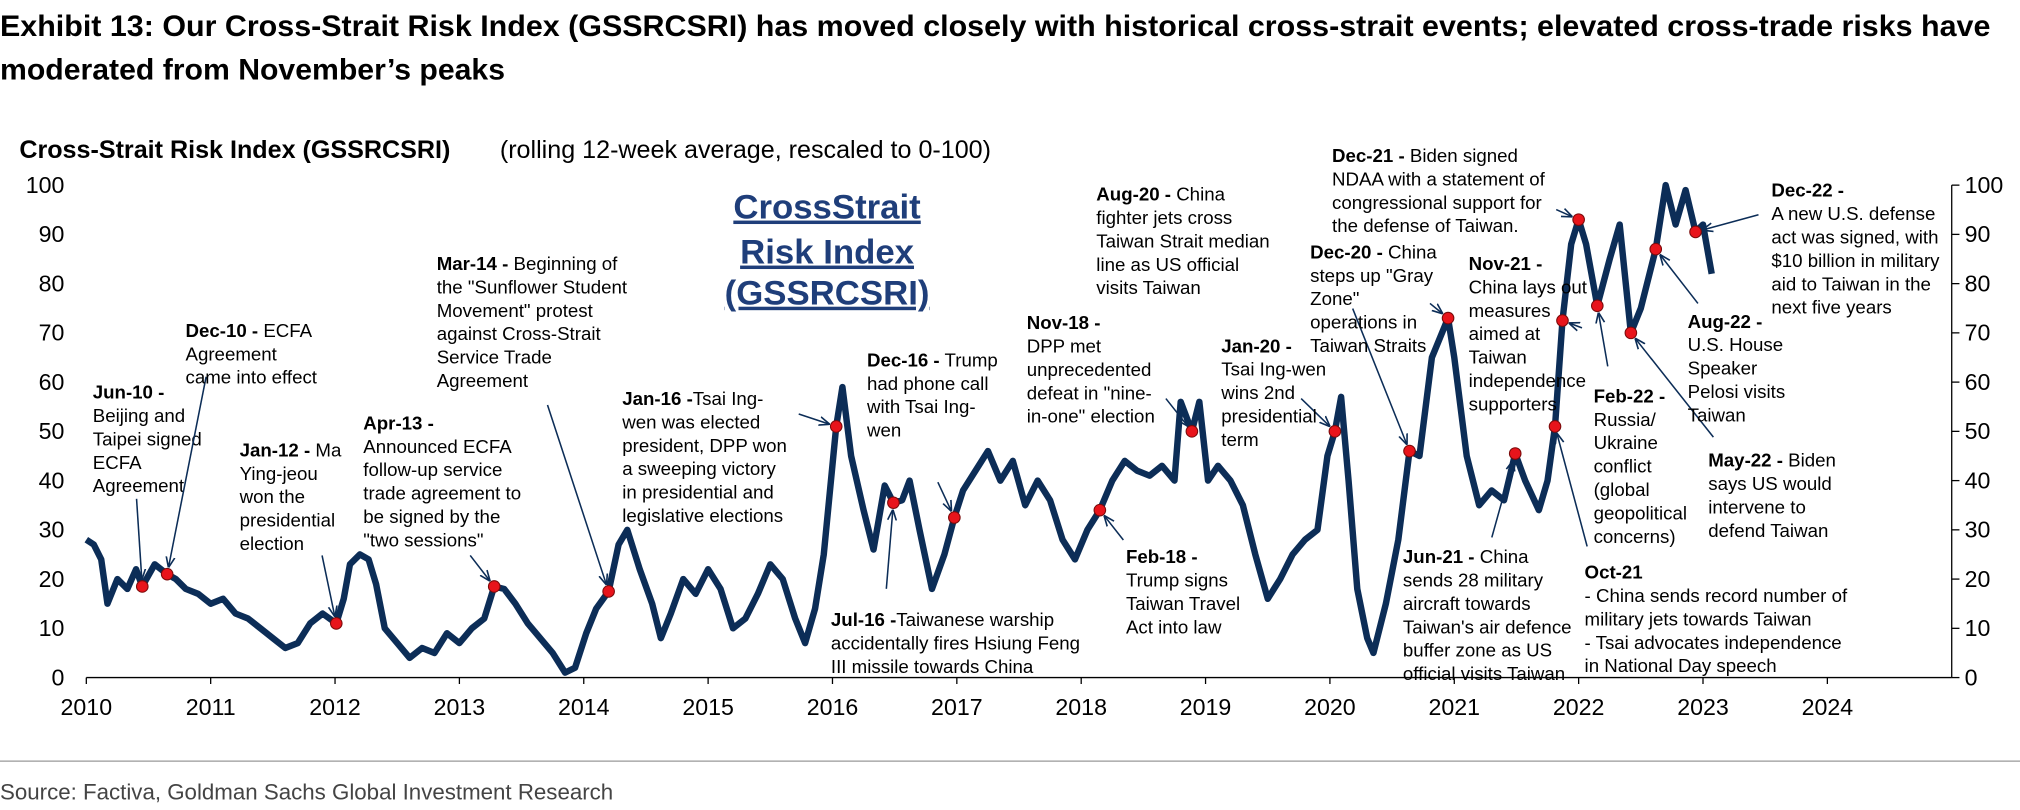 Image resolution: width=2020 pixels, height=810 pixels. I want to click on y2-tick-label: 20, so click(1978, 579).